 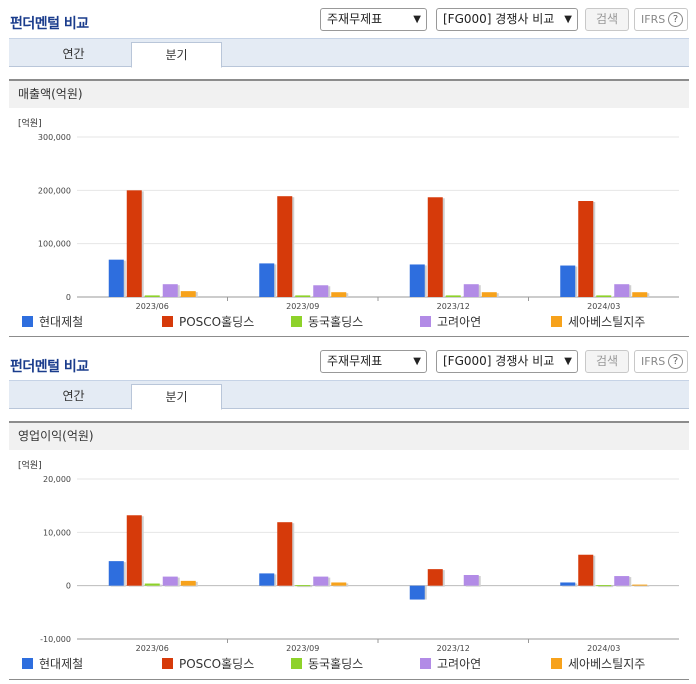 I want to click on x-tick-label: 2023/06, so click(x=152, y=648).